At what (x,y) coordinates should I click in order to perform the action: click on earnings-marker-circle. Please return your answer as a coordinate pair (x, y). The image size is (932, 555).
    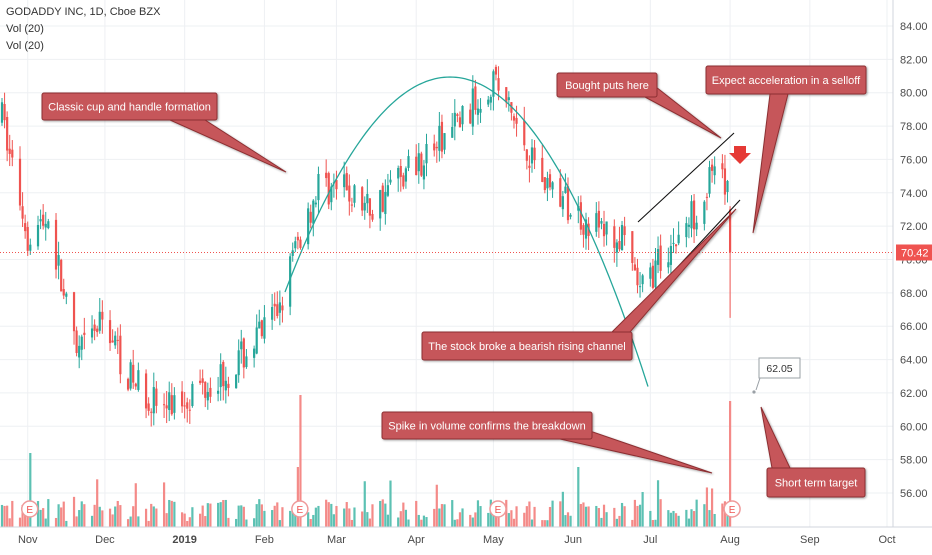
    Looking at the image, I should click on (29, 509).